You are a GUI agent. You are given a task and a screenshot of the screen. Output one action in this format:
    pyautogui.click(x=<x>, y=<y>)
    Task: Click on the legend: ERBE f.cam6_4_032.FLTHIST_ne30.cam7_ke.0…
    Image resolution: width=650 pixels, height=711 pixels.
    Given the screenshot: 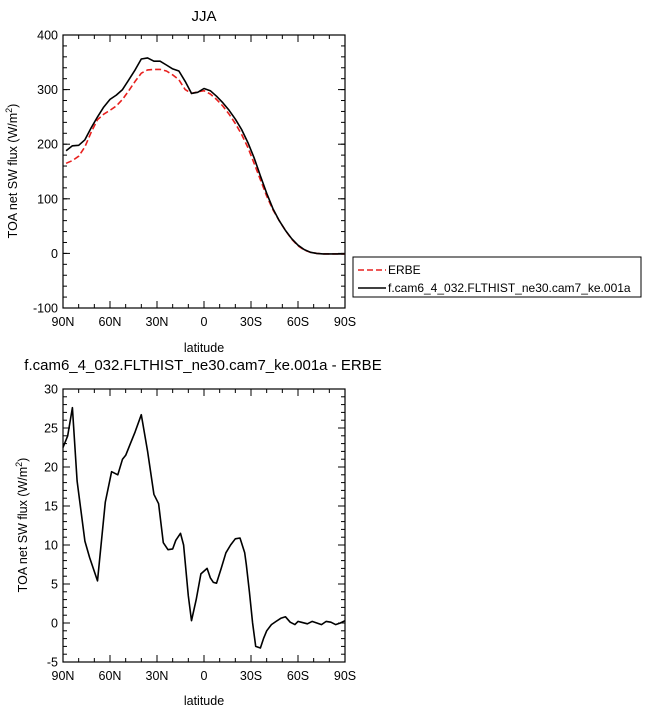 What is the action you would take?
    pyautogui.click(x=497, y=277)
    